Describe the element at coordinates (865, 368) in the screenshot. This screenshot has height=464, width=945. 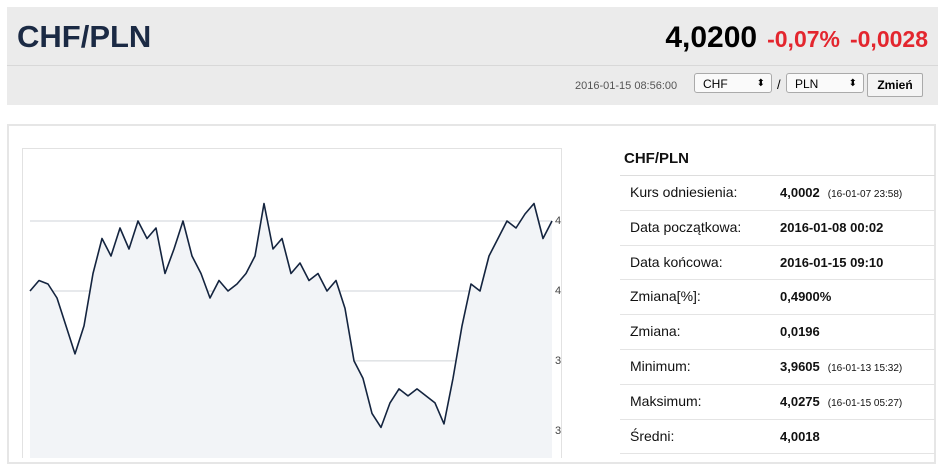
I see `stat-note: (16-01-13 15:32)` at that location.